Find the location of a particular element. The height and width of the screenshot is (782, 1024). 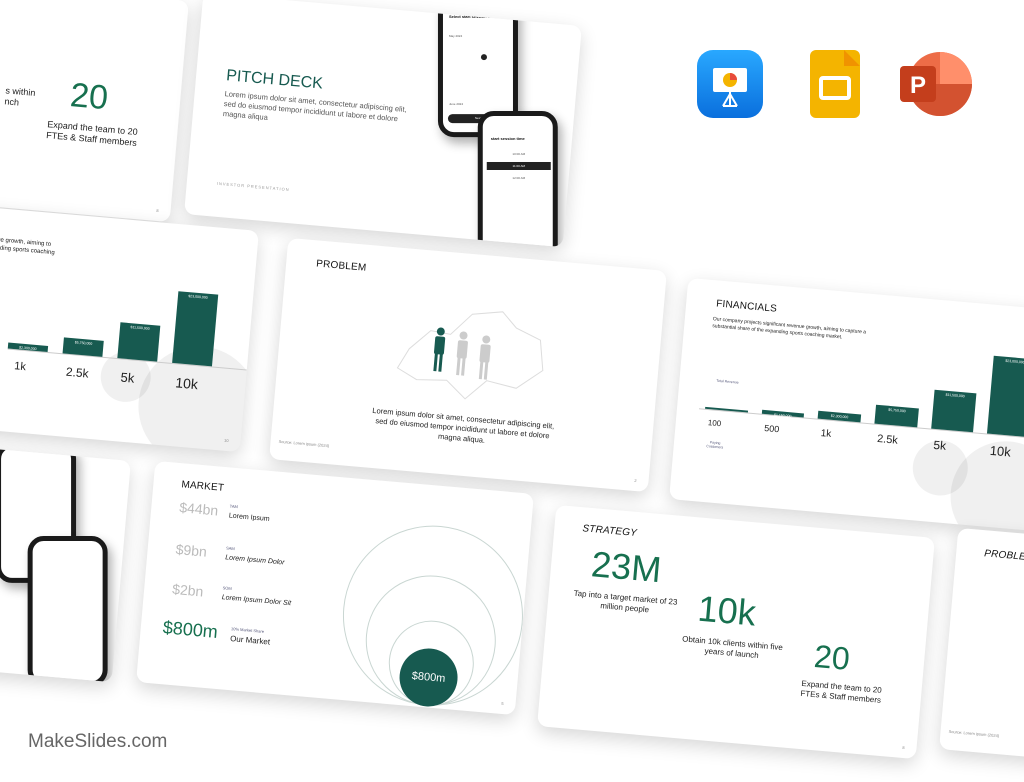

page-number: 2 is located at coordinates (635, 480).